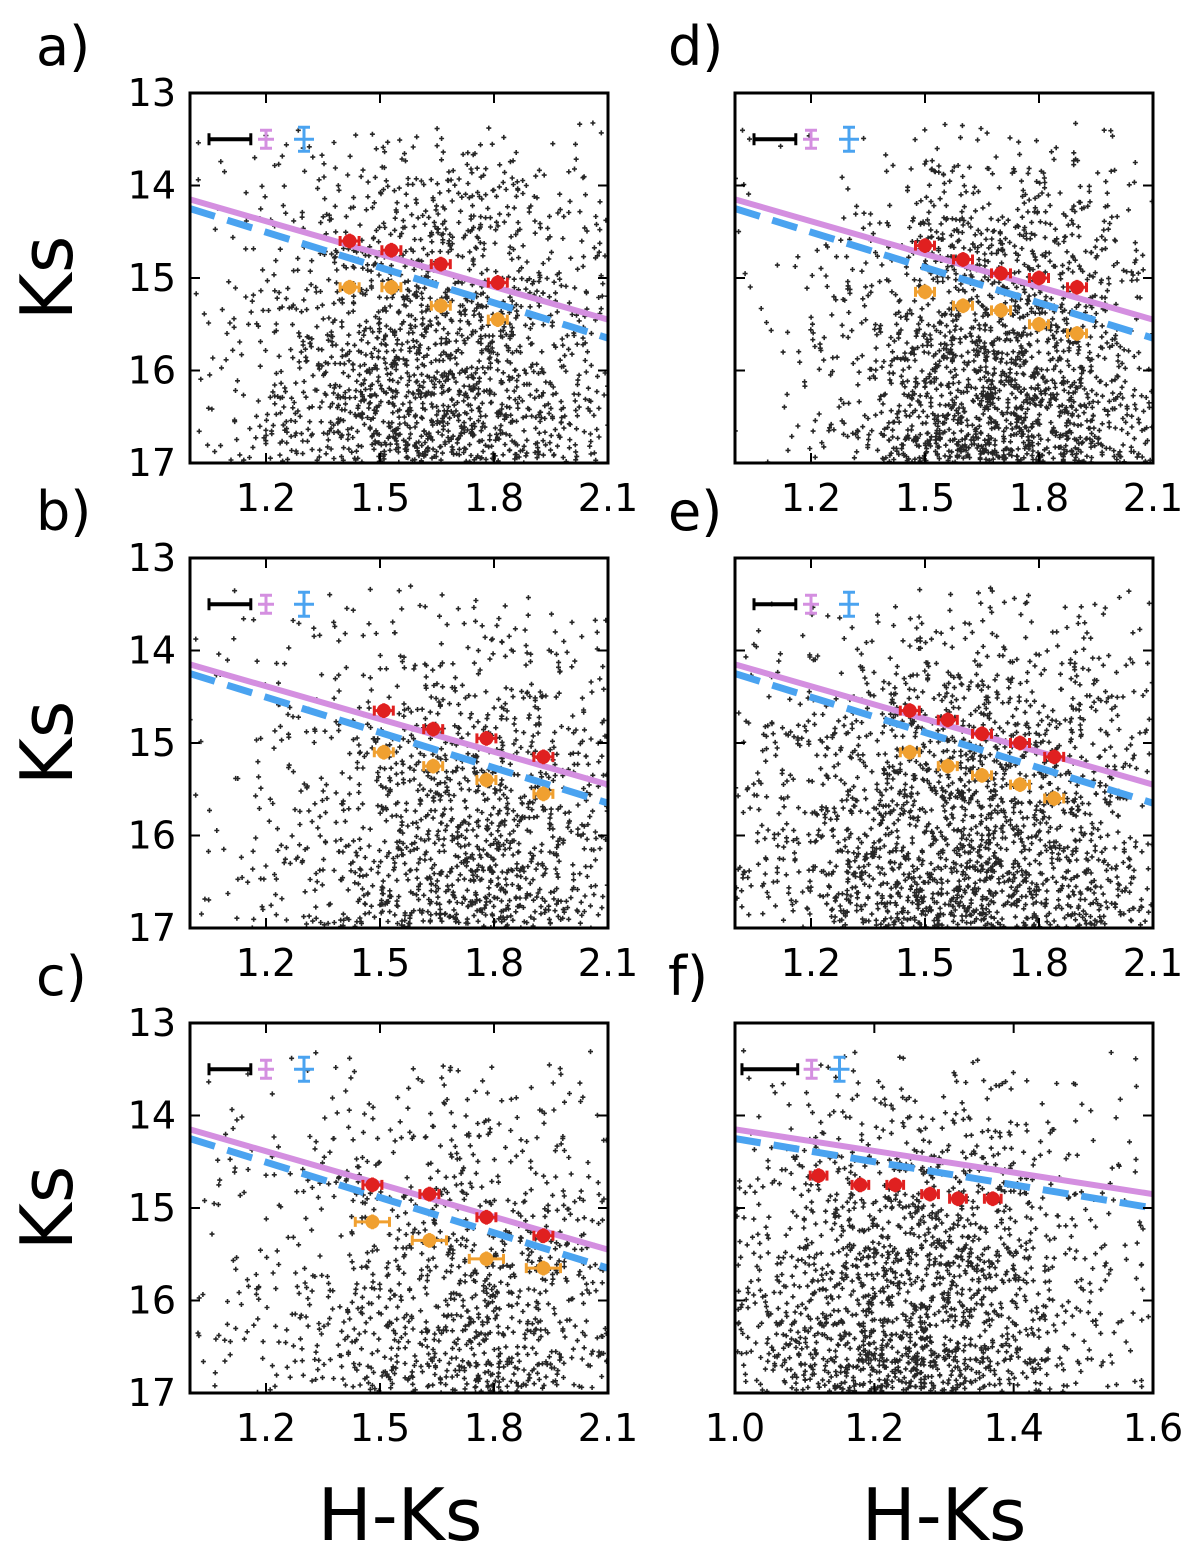  Describe the element at coordinates (494, 963) in the screenshot. I see `x-tick-label-b: 1.8` at that location.